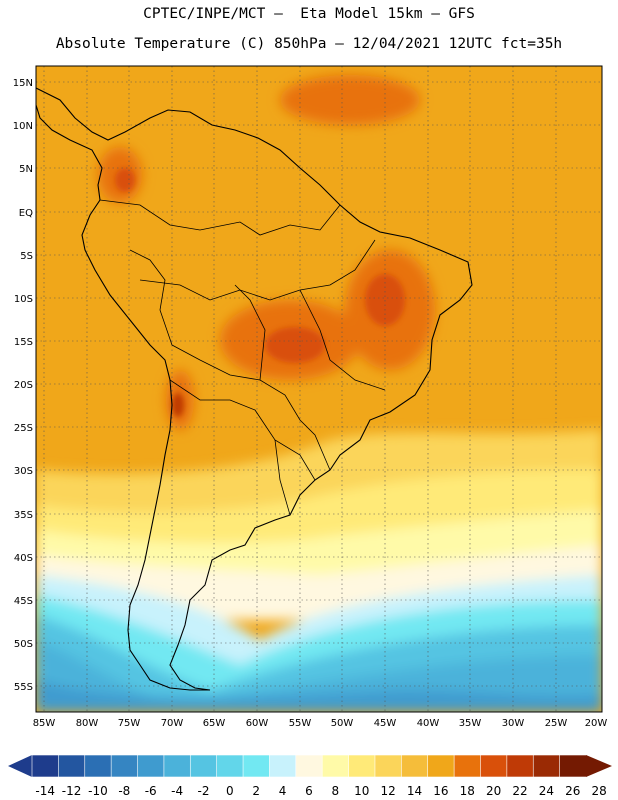 The width and height of the screenshot is (618, 800). I want to click on colorbar-label: -2, so click(203, 791).